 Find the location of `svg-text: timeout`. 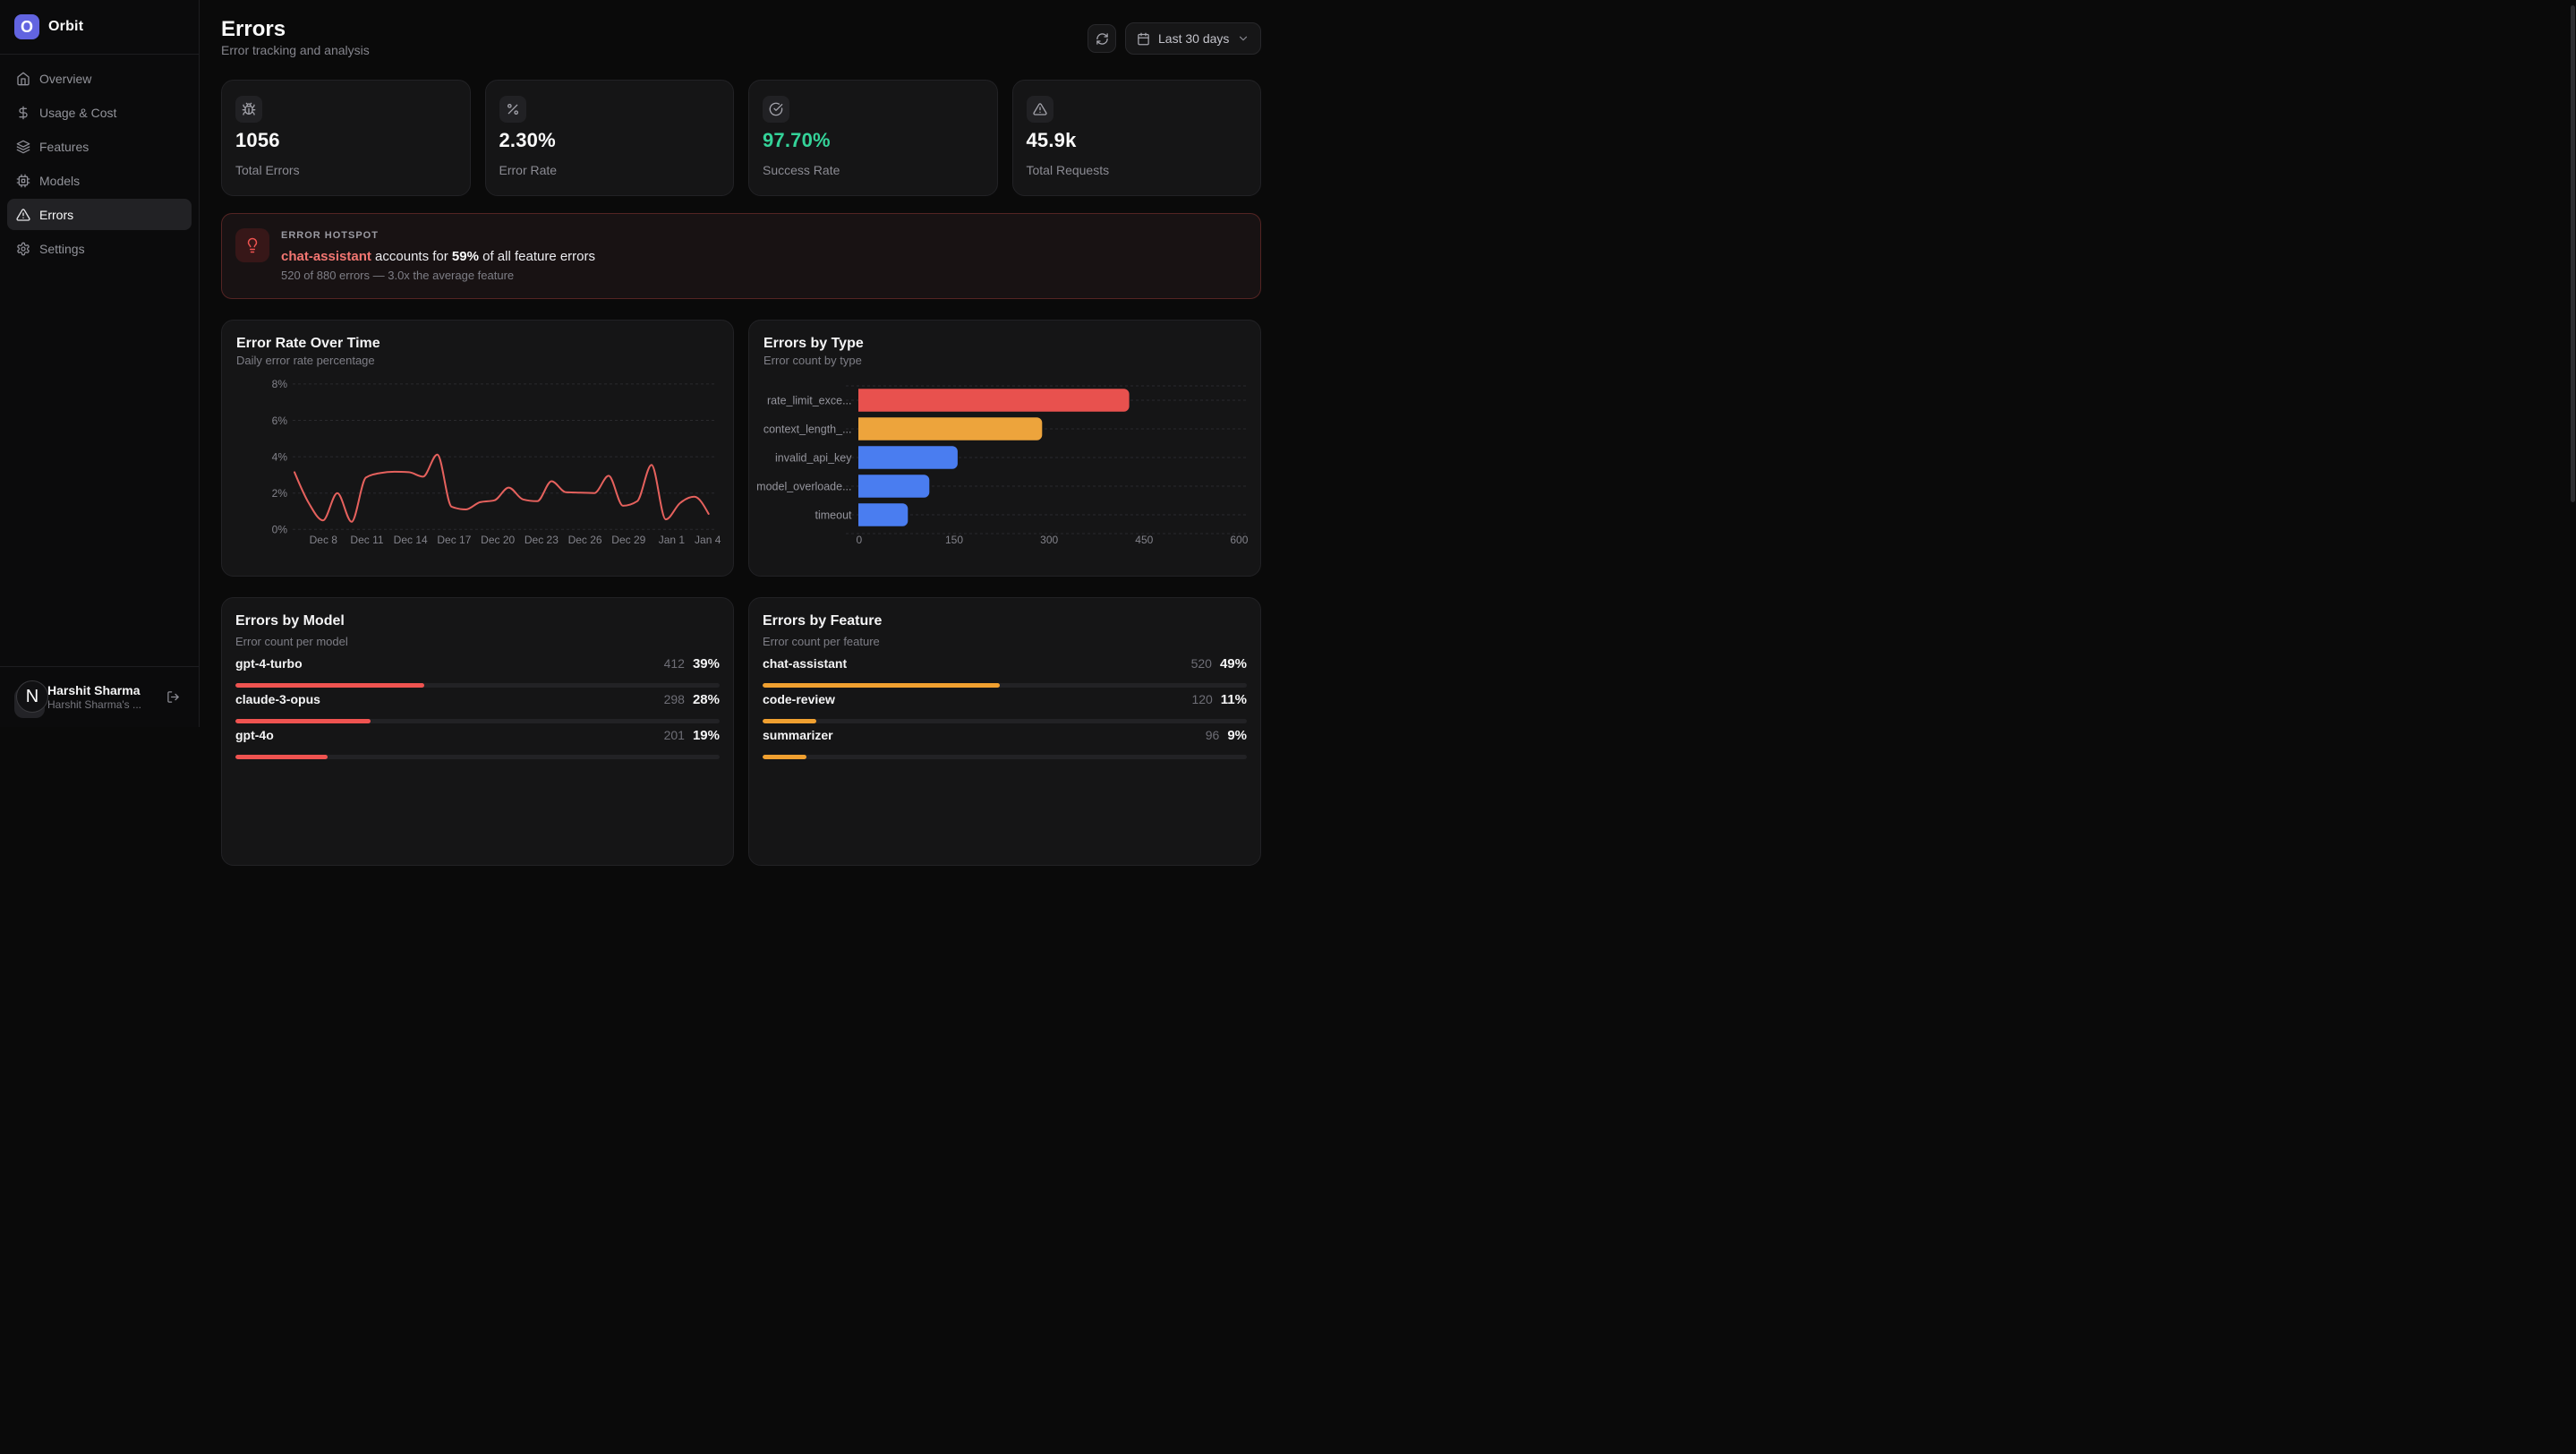

svg-text: timeout is located at coordinates (834, 515).